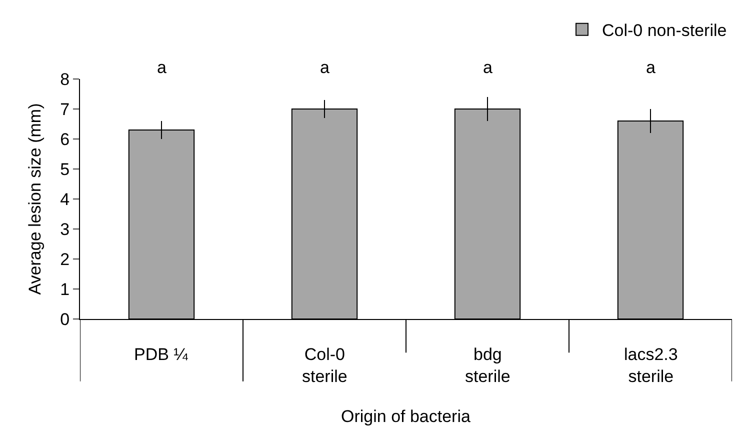 The image size is (747, 429). I want to click on legend-label: Col-0 non-sterile, so click(664, 30).